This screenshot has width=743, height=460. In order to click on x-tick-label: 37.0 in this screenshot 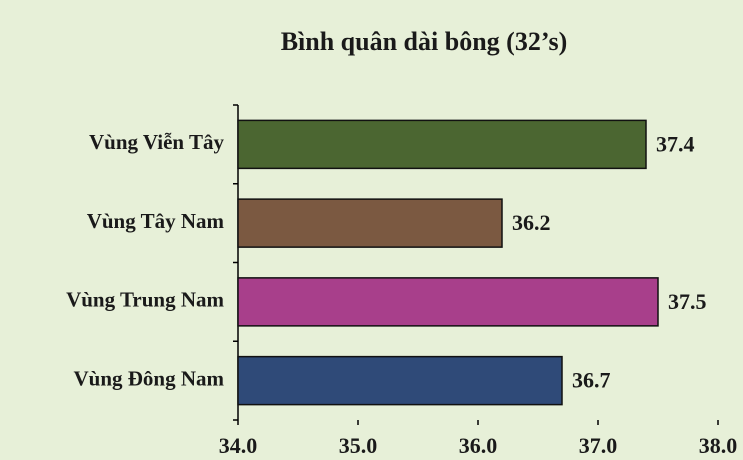, I will do `click(598, 445)`.